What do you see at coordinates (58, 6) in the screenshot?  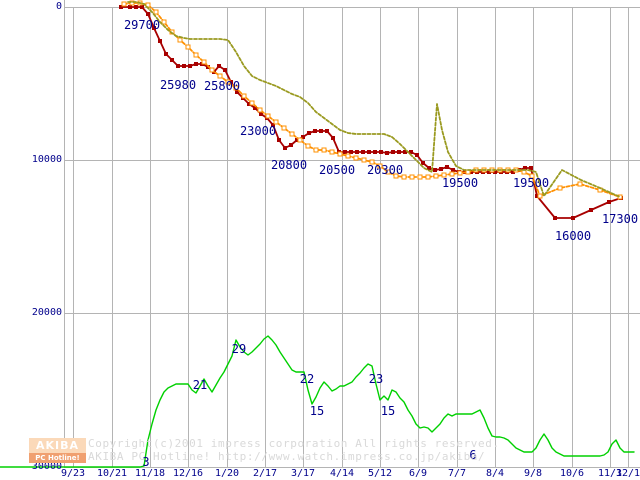 I see `y-tick-label: 0` at bounding box center [58, 6].